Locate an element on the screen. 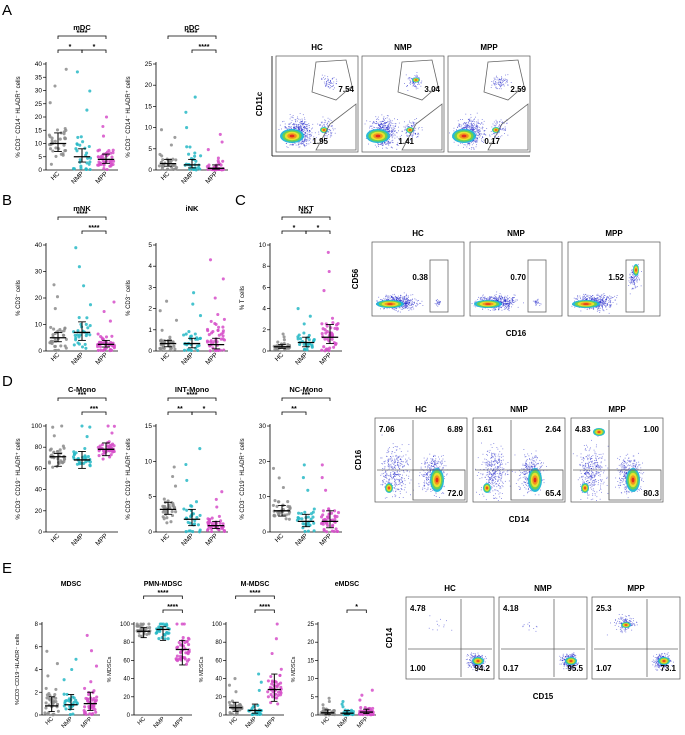 This screenshot has width=685, height=735. significance-label: **** is located at coordinates (192, 395).